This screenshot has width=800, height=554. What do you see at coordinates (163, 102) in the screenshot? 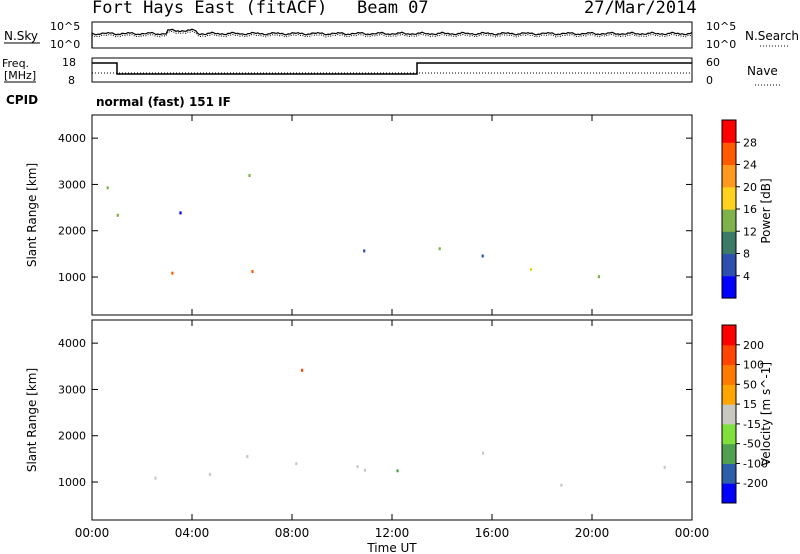
I see `cpid-text: normal (fast) 151 IF` at bounding box center [163, 102].